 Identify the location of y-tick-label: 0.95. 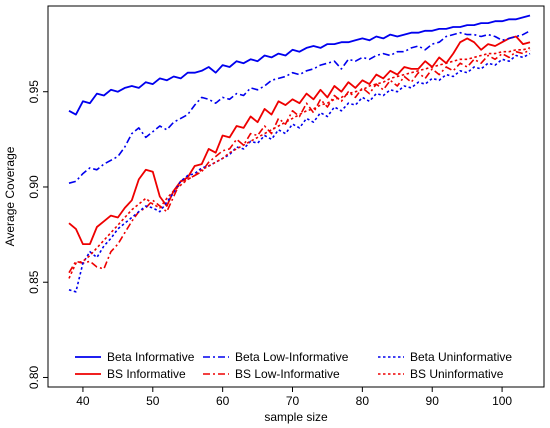
(34, 92).